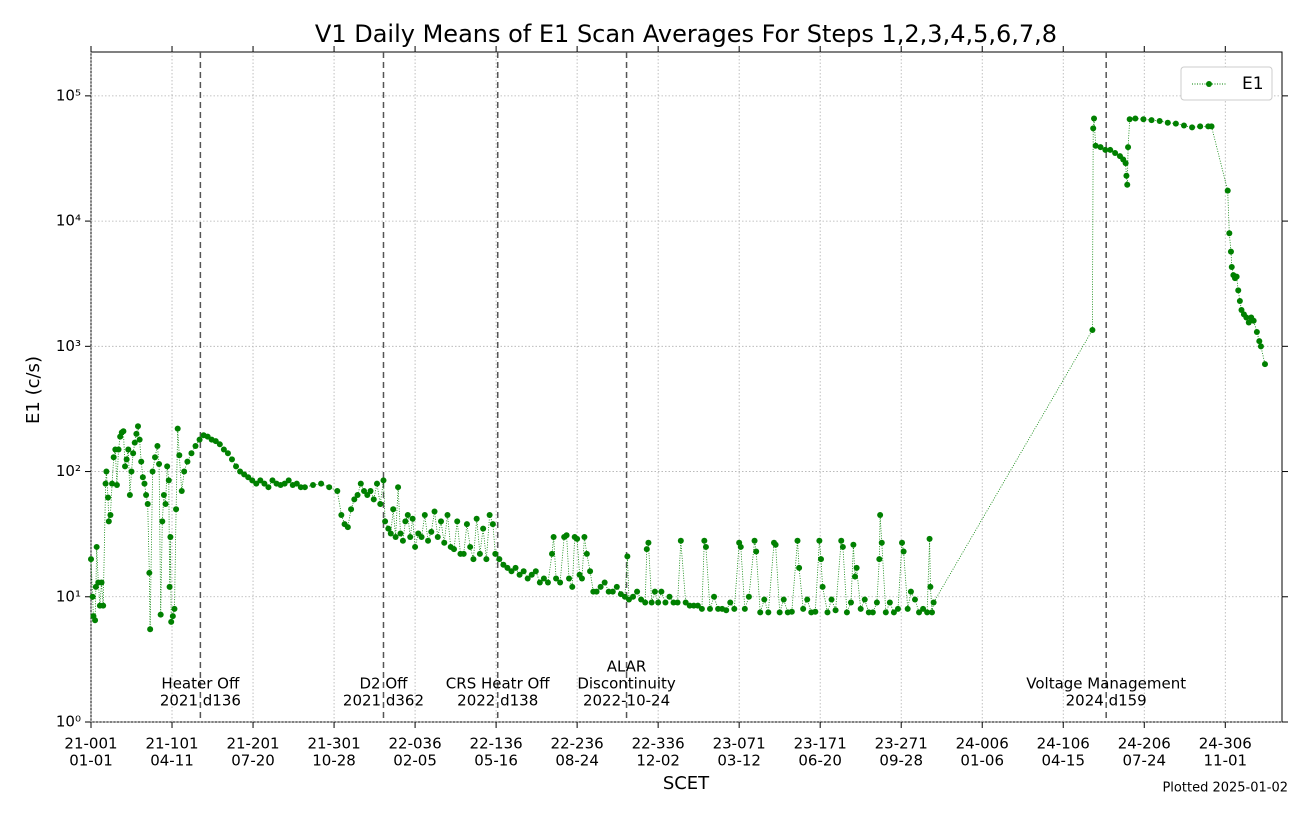 The width and height of the screenshot is (1315, 819). Describe the element at coordinates (686, 783) in the screenshot. I see `x-axis-label: SCET` at that location.